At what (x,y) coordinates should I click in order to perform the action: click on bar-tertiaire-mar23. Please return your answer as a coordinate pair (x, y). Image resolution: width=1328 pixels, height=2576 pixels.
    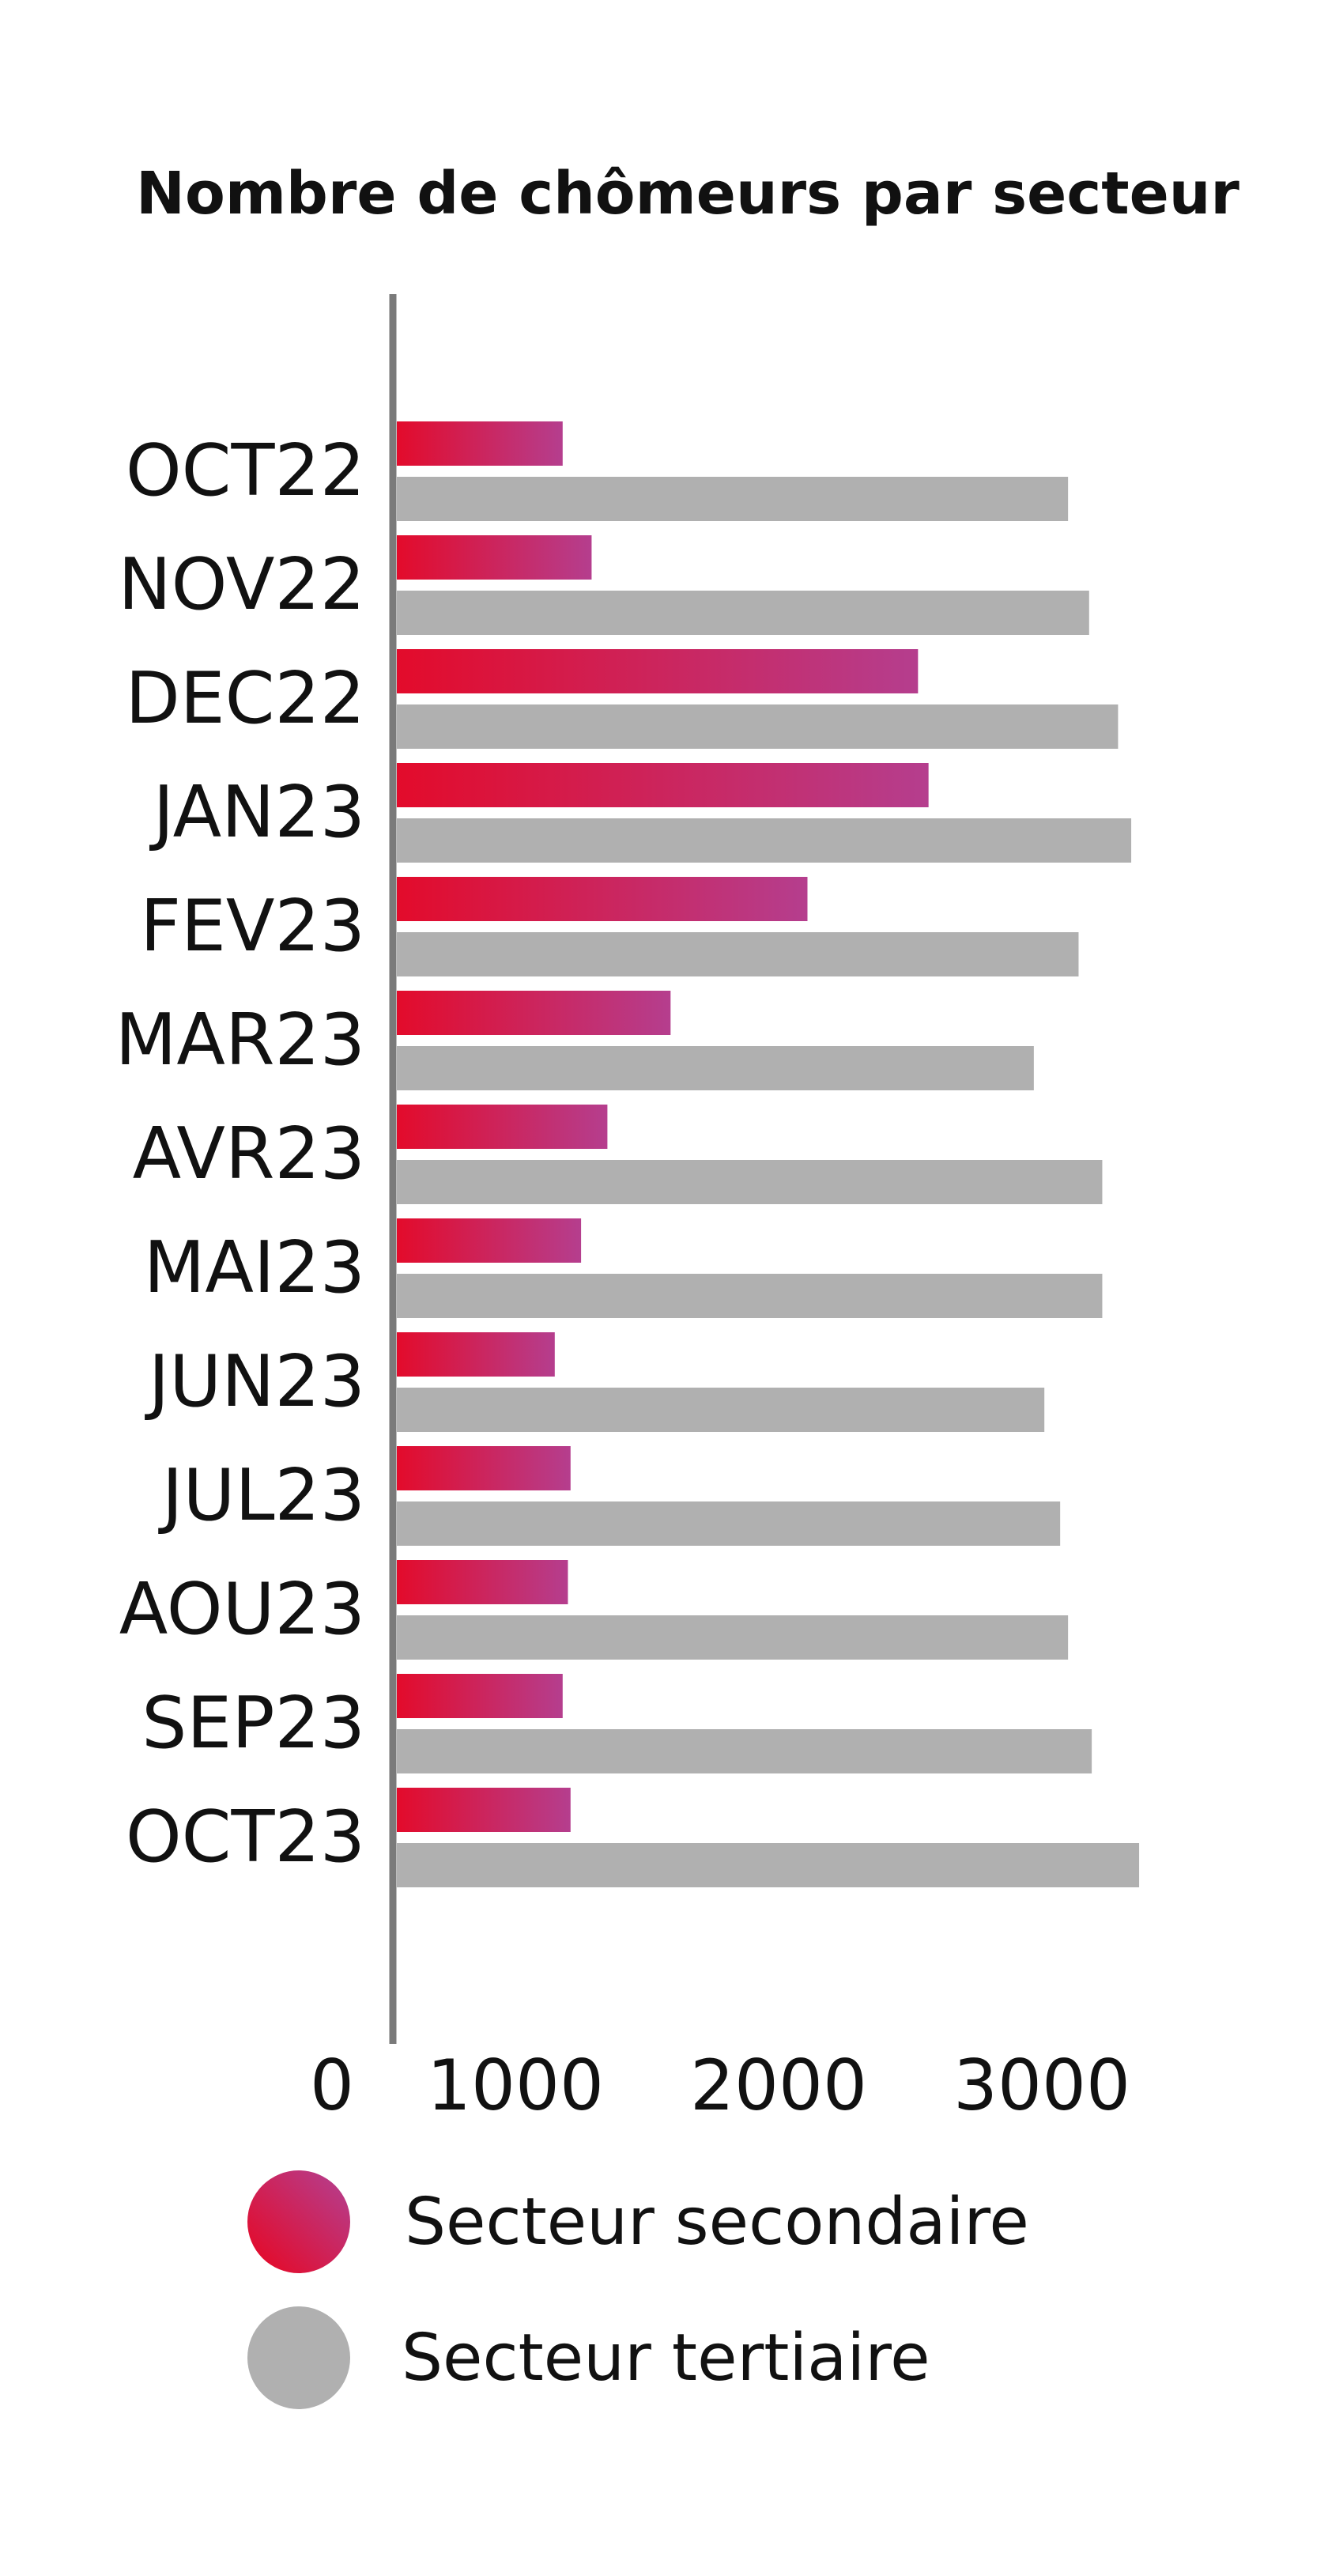
    Looking at the image, I should click on (715, 1068).